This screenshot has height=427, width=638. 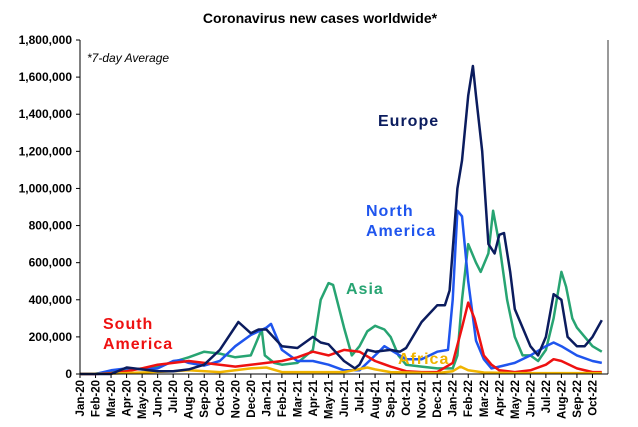 What do you see at coordinates (345, 398) in the screenshot?
I see `x-tick-label: Jun-21` at bounding box center [345, 398].